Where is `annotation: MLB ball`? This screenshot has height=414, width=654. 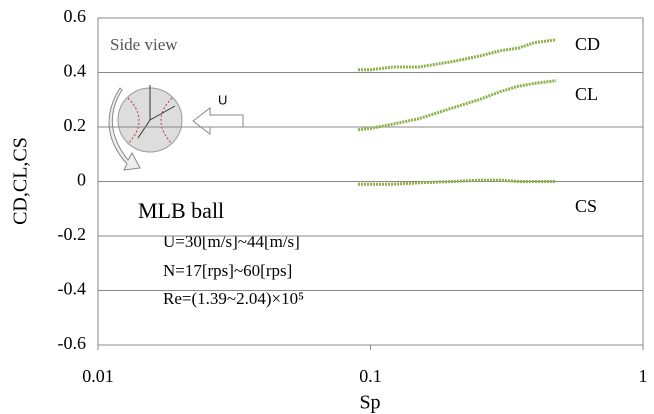
annotation: MLB ball is located at coordinates (181, 210).